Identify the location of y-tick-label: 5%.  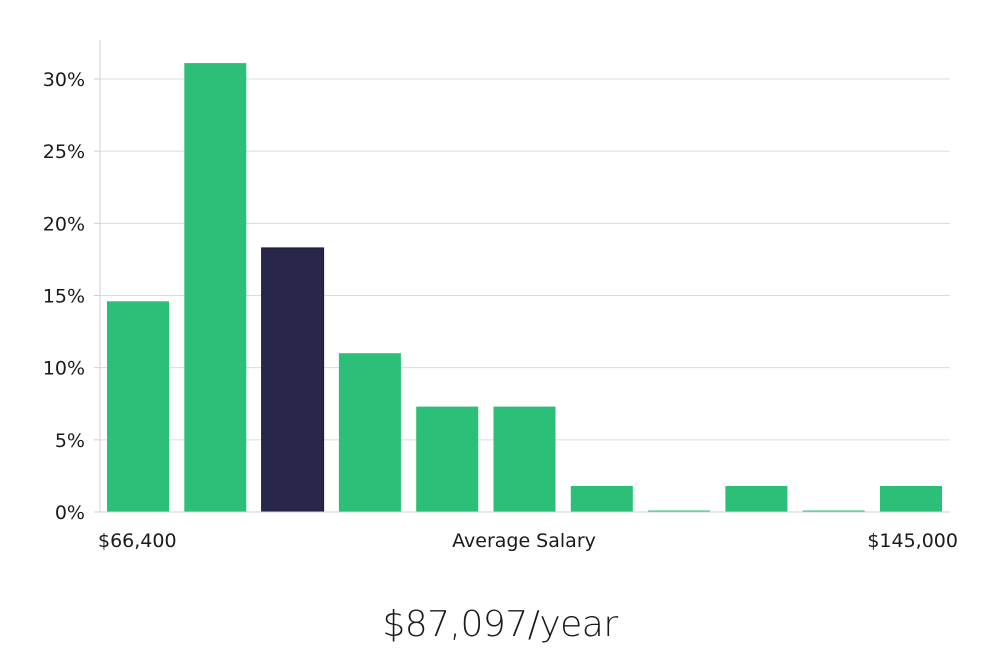
(70, 441).